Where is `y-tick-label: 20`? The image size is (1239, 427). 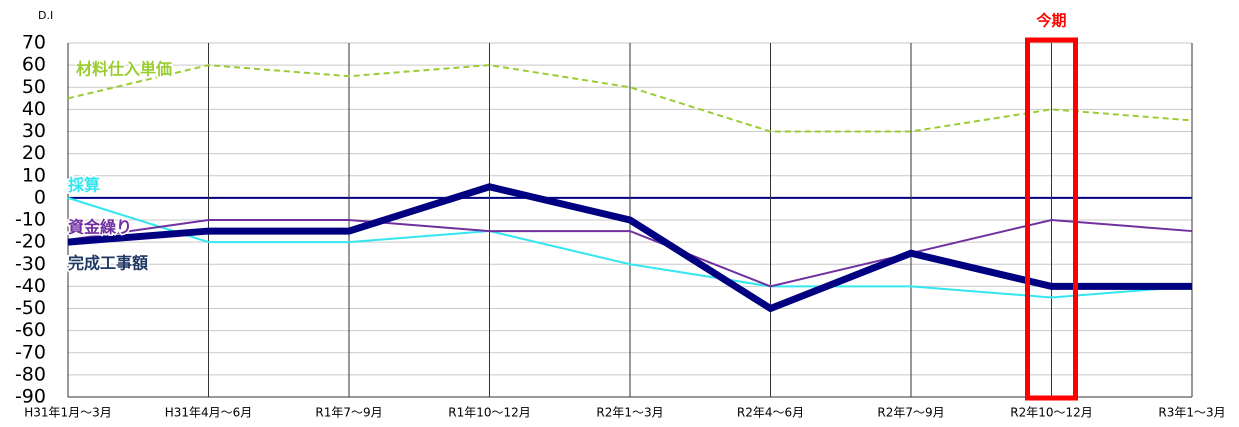
y-tick-label: 20 is located at coordinates (34, 153).